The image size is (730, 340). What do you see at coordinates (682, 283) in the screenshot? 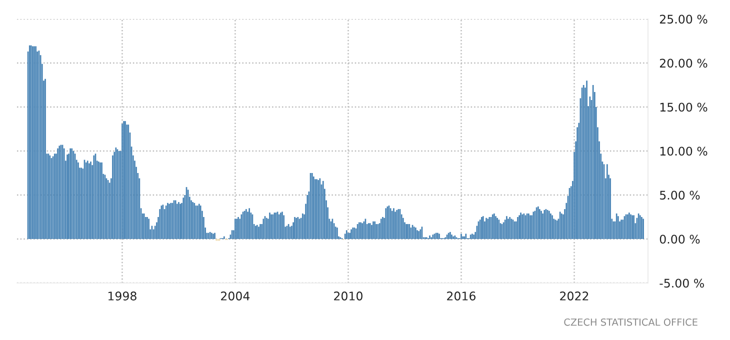
I see `y-tick-label: -5.00 %` at bounding box center [682, 283].